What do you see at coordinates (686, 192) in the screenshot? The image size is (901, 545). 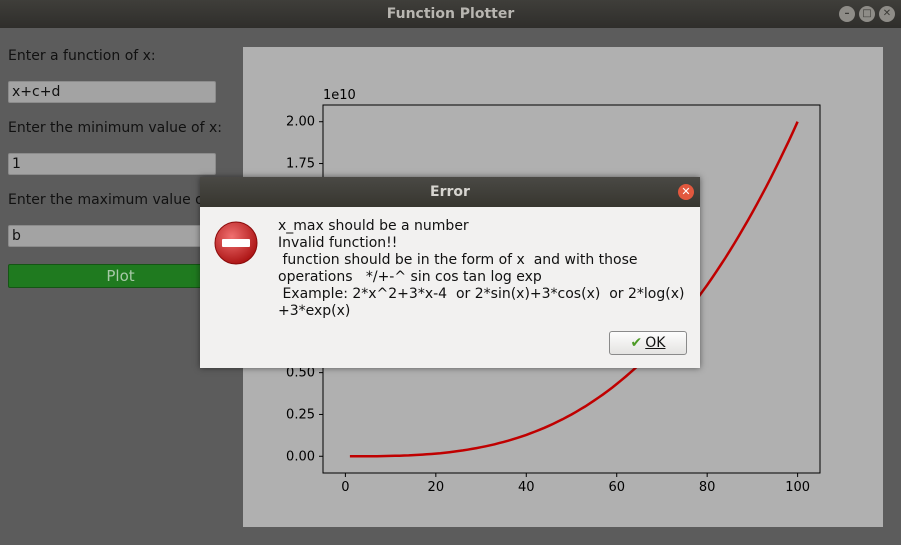 I see `dialog-close-icon: ✕` at bounding box center [686, 192].